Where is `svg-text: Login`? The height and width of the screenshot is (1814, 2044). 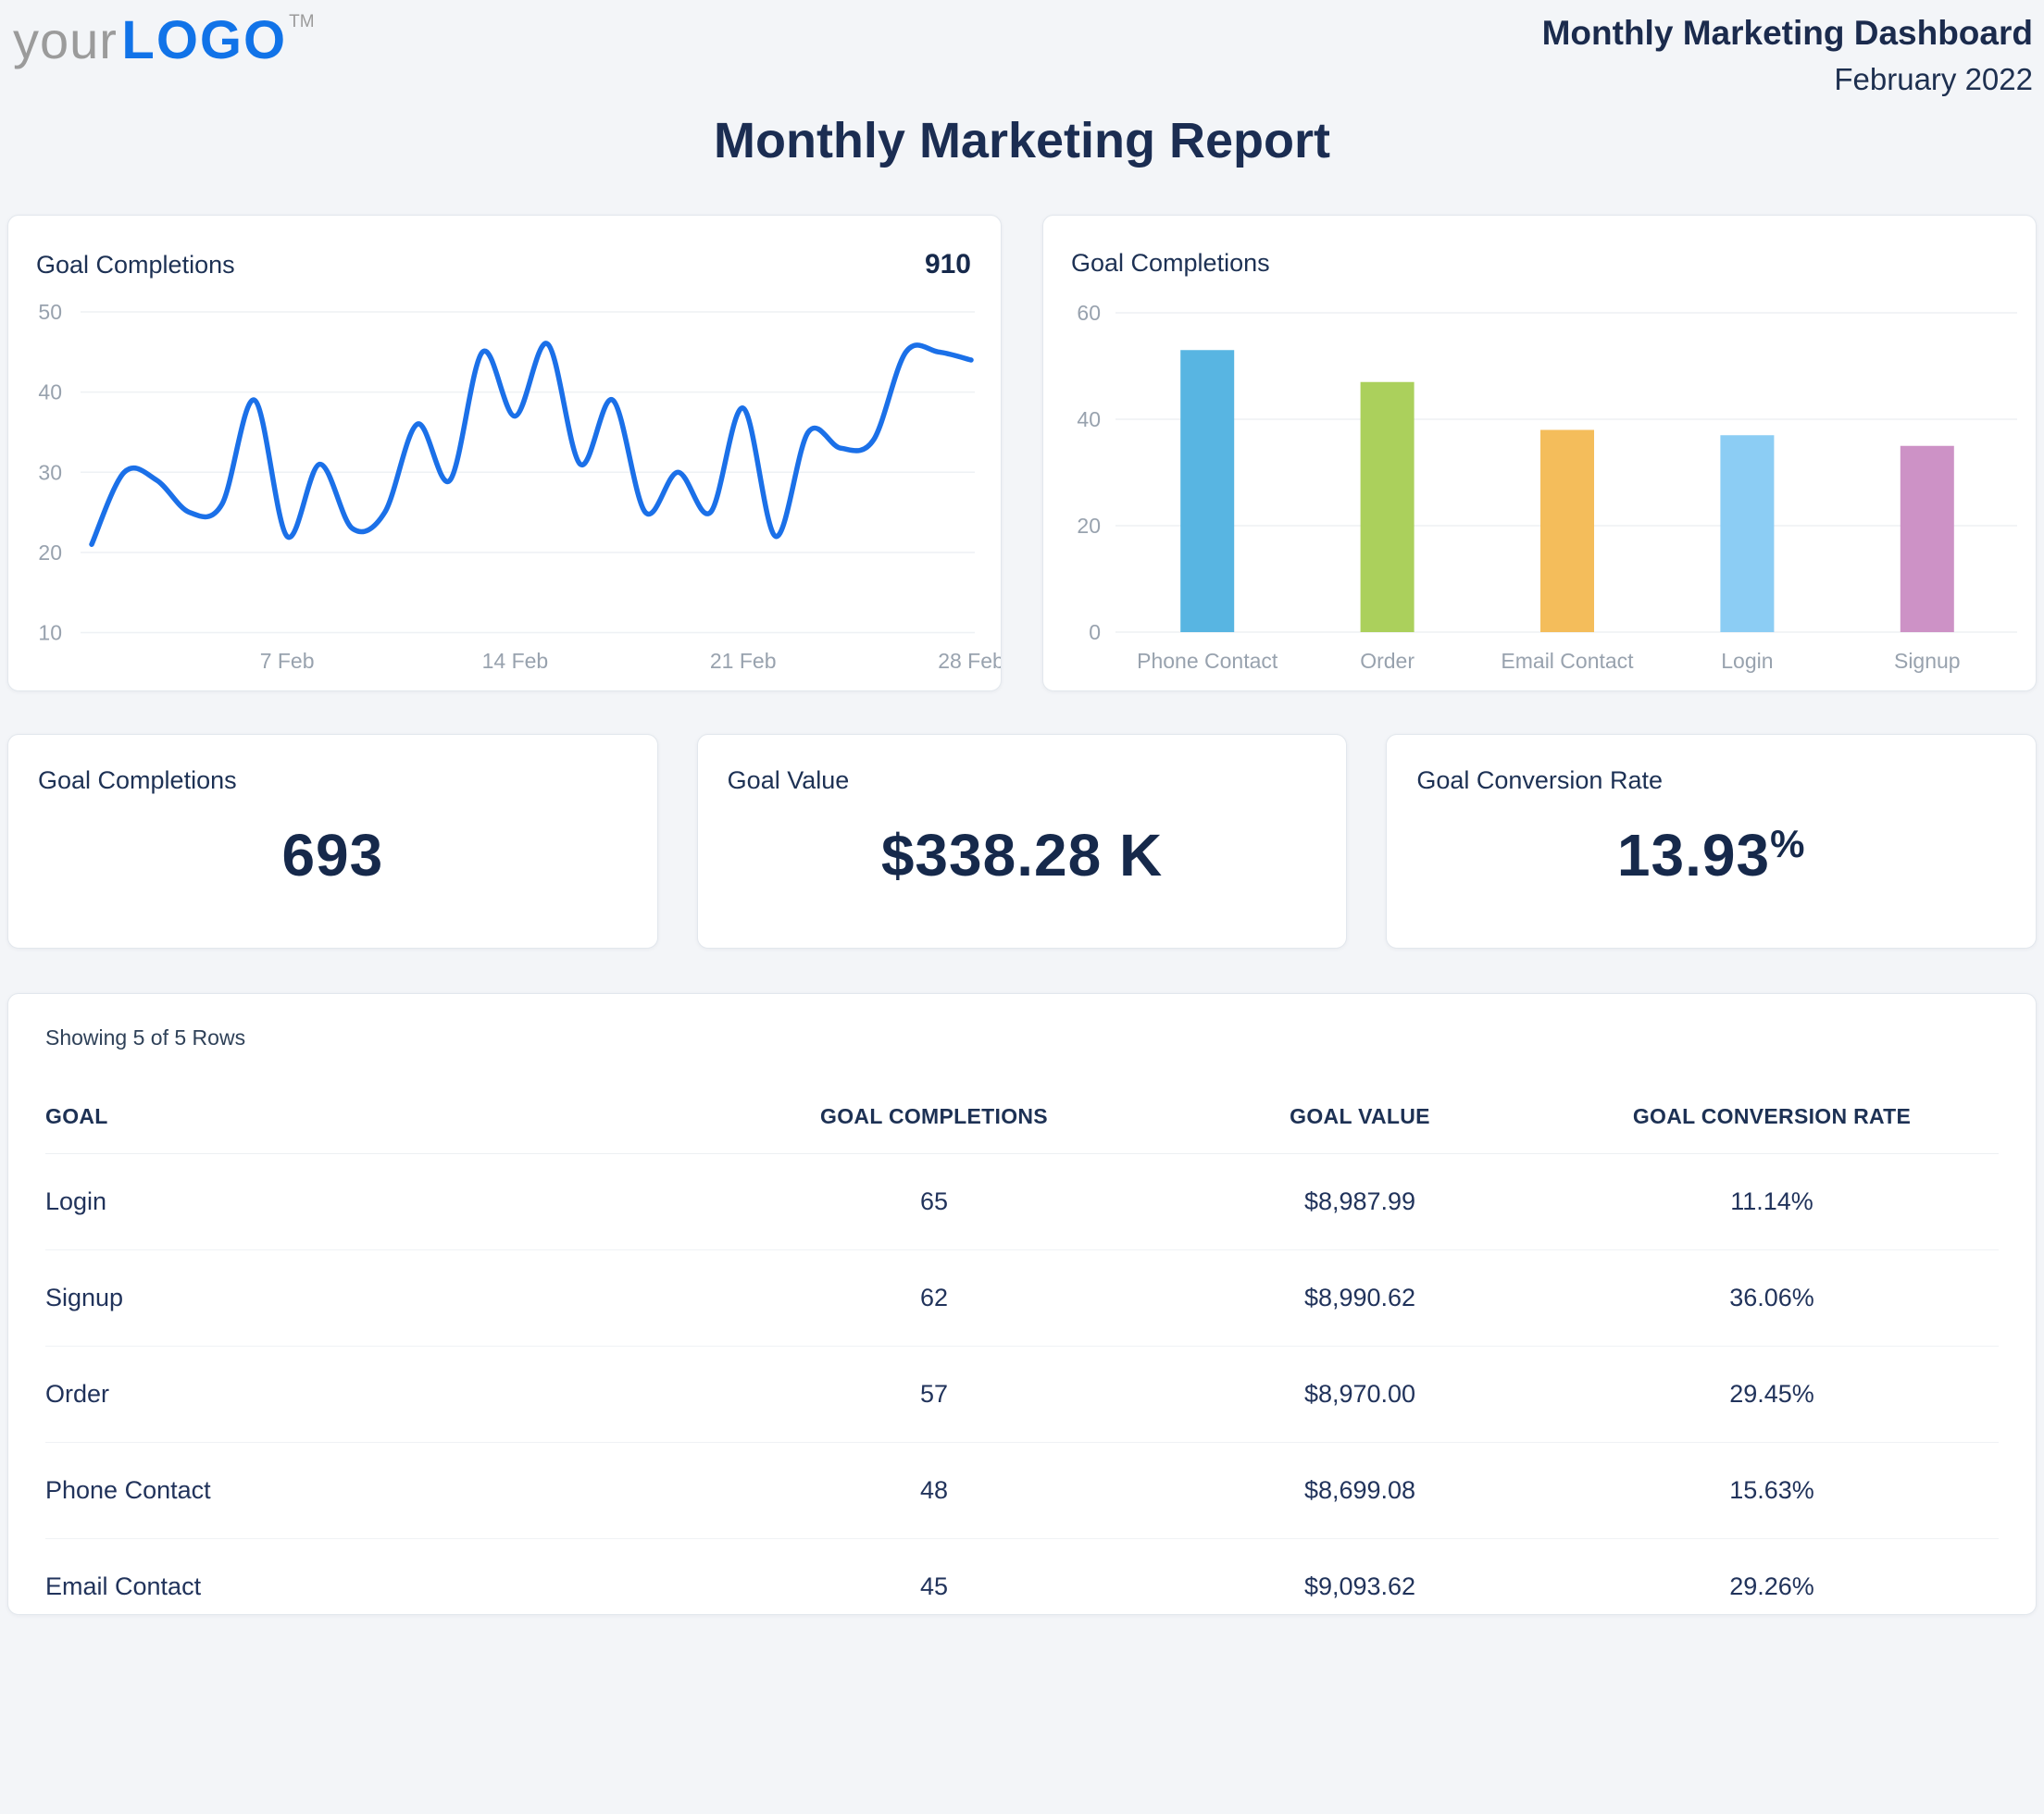
svg-text: Login is located at coordinates (1747, 661).